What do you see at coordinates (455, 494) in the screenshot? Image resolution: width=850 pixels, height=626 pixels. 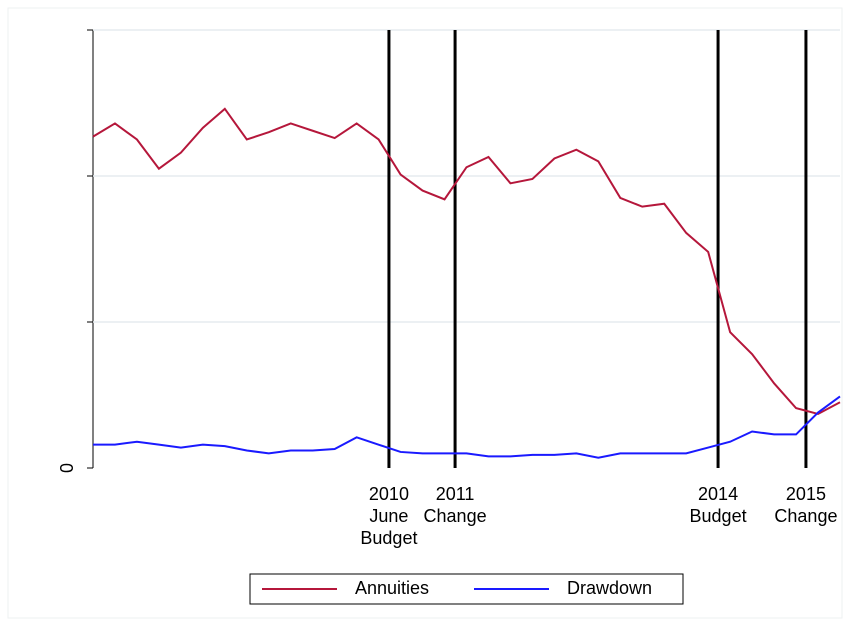 I see `event-label: 2011` at bounding box center [455, 494].